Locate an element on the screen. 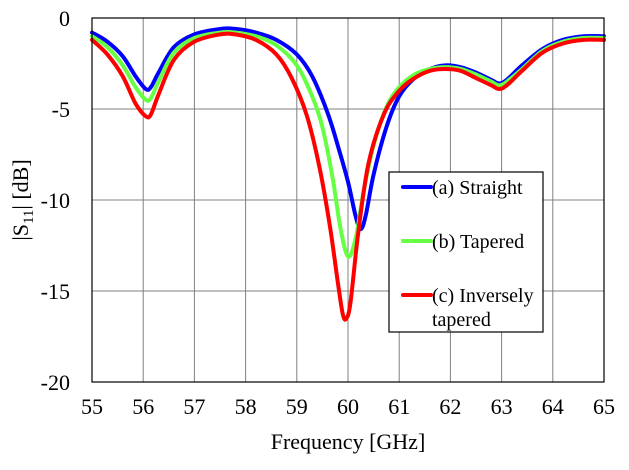  x-tick-label-8: 63 is located at coordinates (502, 406).